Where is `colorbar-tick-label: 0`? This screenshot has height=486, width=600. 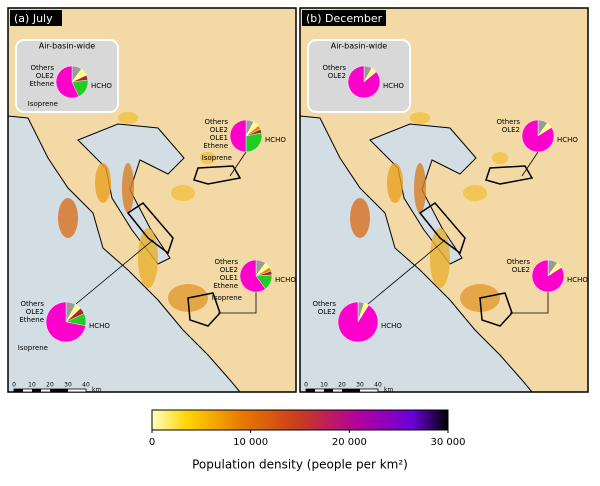
colorbar-tick-label: 0 is located at coordinates (152, 442).